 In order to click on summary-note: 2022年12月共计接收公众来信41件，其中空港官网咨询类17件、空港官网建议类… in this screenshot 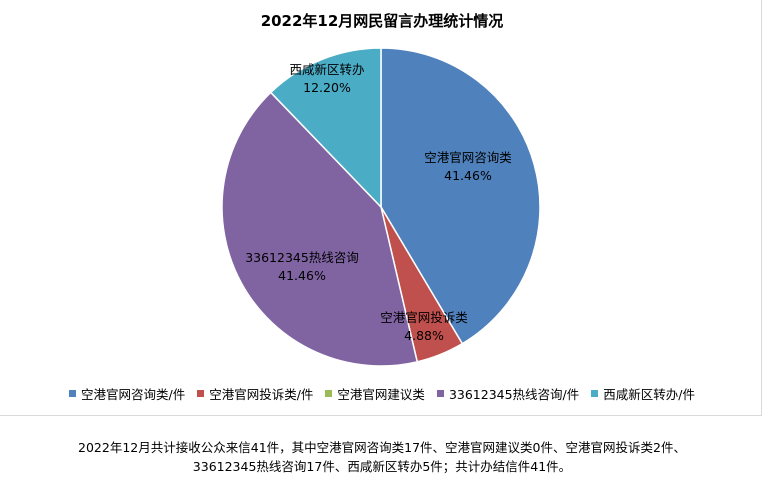, I will do `click(382, 457)`.